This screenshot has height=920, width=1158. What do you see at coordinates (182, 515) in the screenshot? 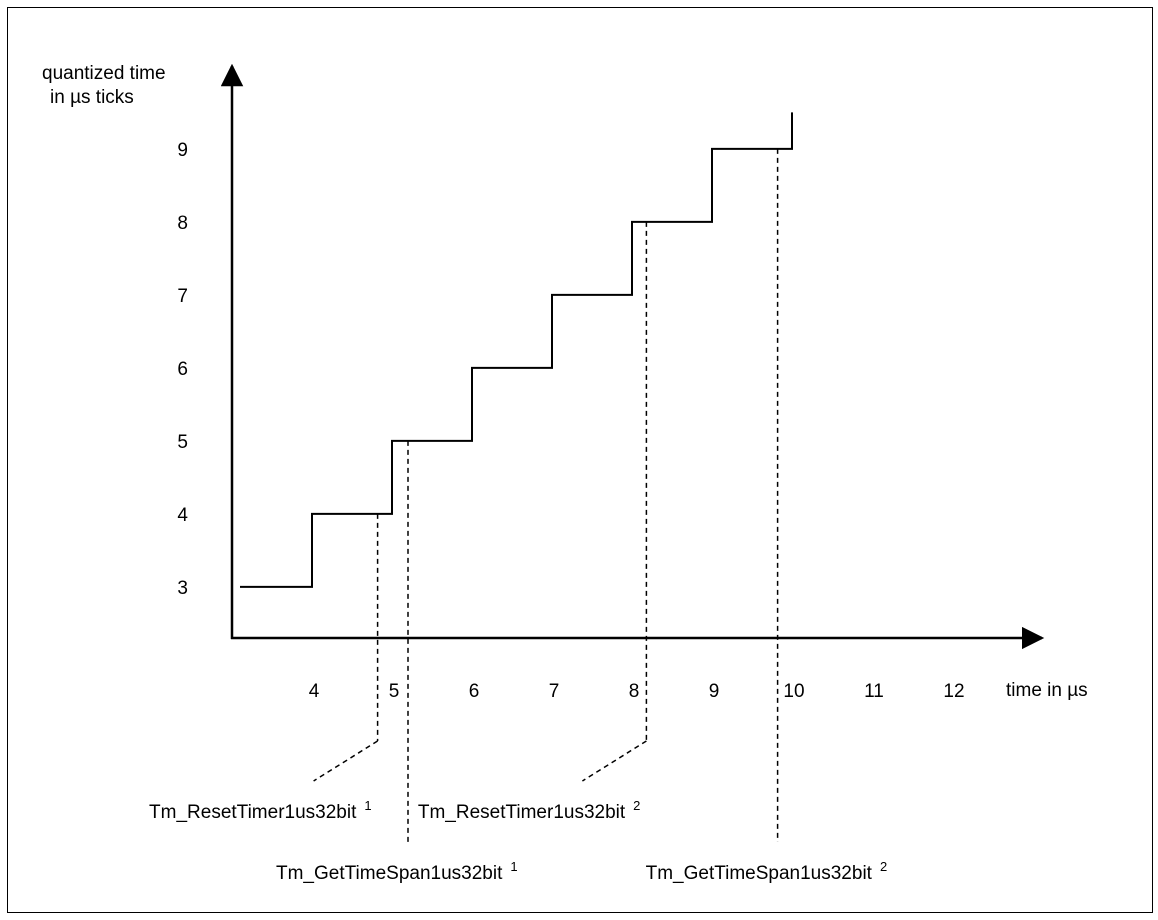
I see `y-tick-label: 4` at bounding box center [182, 515].